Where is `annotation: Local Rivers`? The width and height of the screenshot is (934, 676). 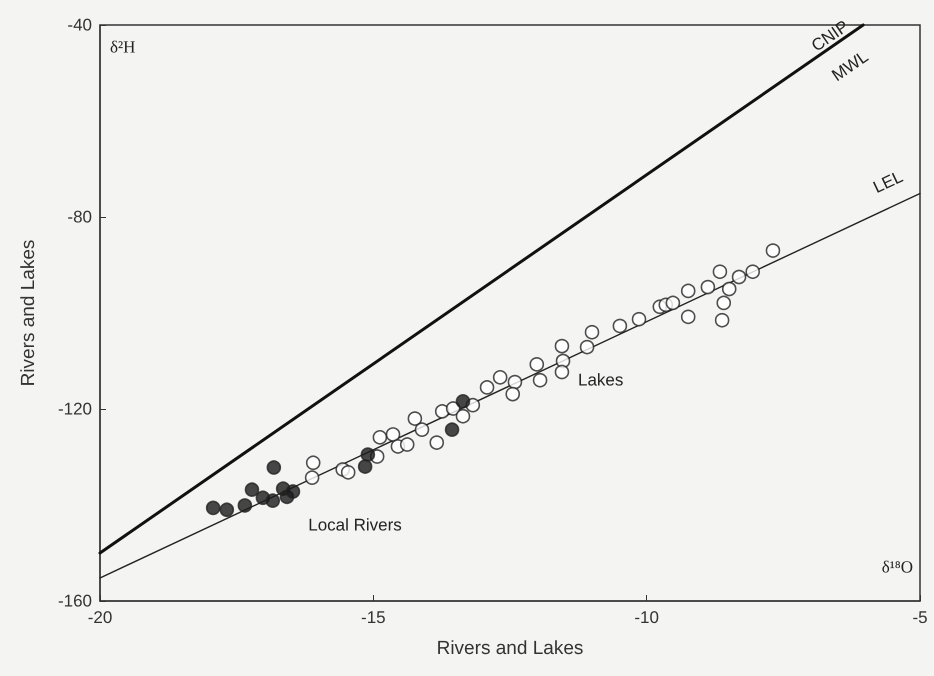 annotation: Local Rivers is located at coordinates (355, 525).